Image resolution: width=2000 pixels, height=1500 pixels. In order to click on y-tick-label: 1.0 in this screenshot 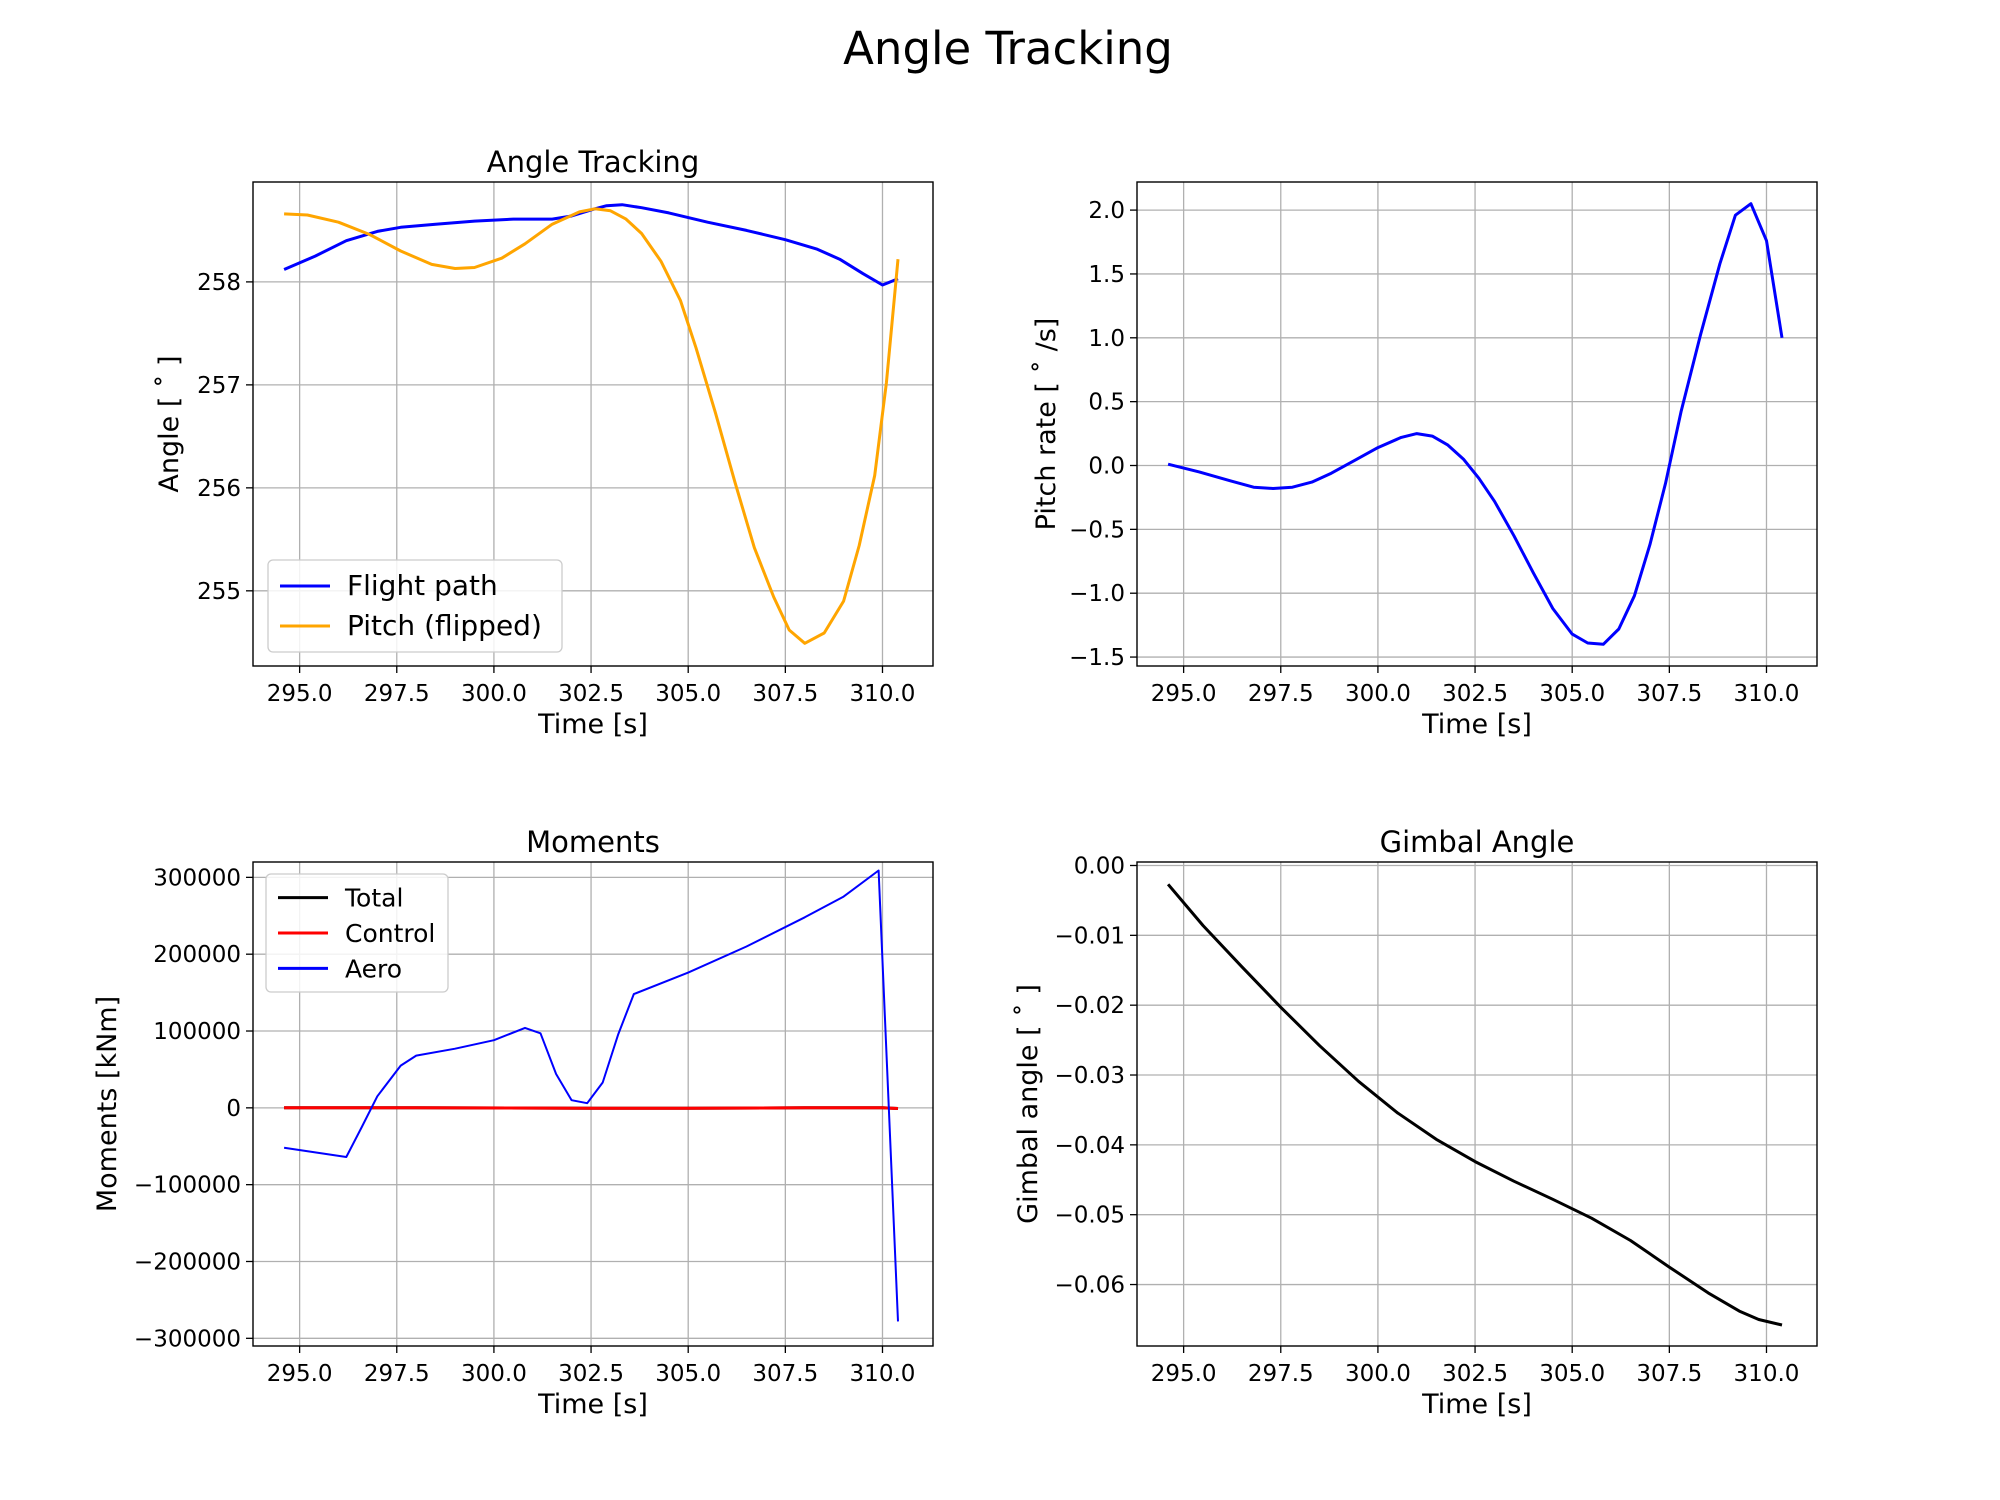, I will do `click(1106, 339)`.